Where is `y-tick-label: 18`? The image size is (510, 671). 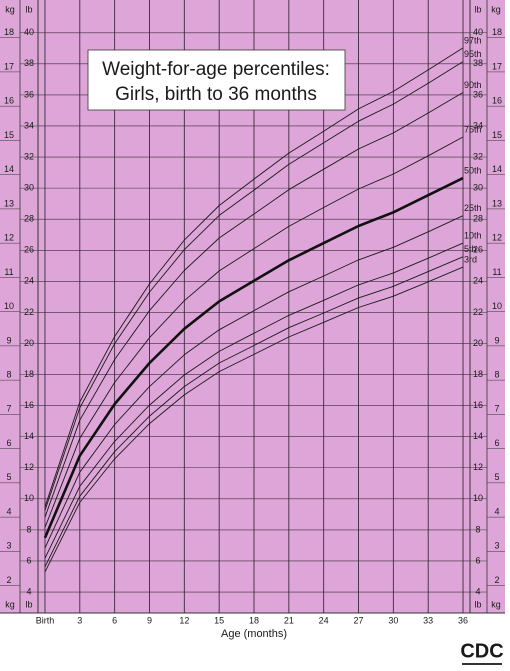
y-tick-label: 18 is located at coordinates (497, 32).